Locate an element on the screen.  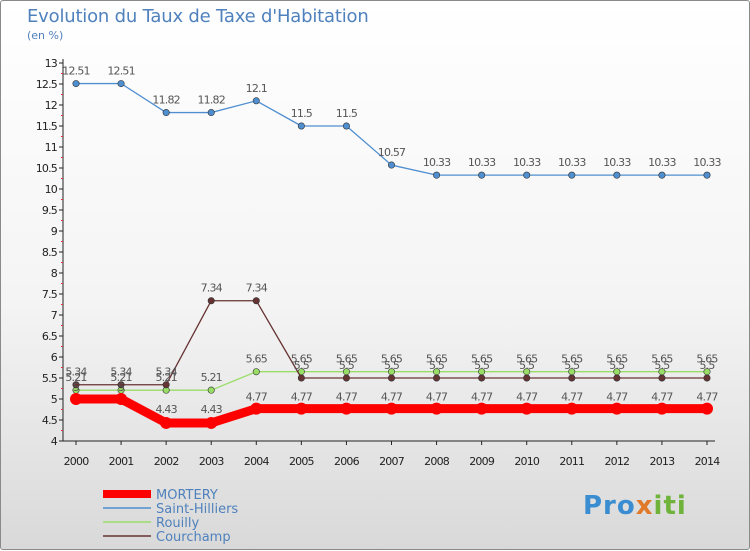
legend-label-rouilly: Rouilly is located at coordinates (177, 523).